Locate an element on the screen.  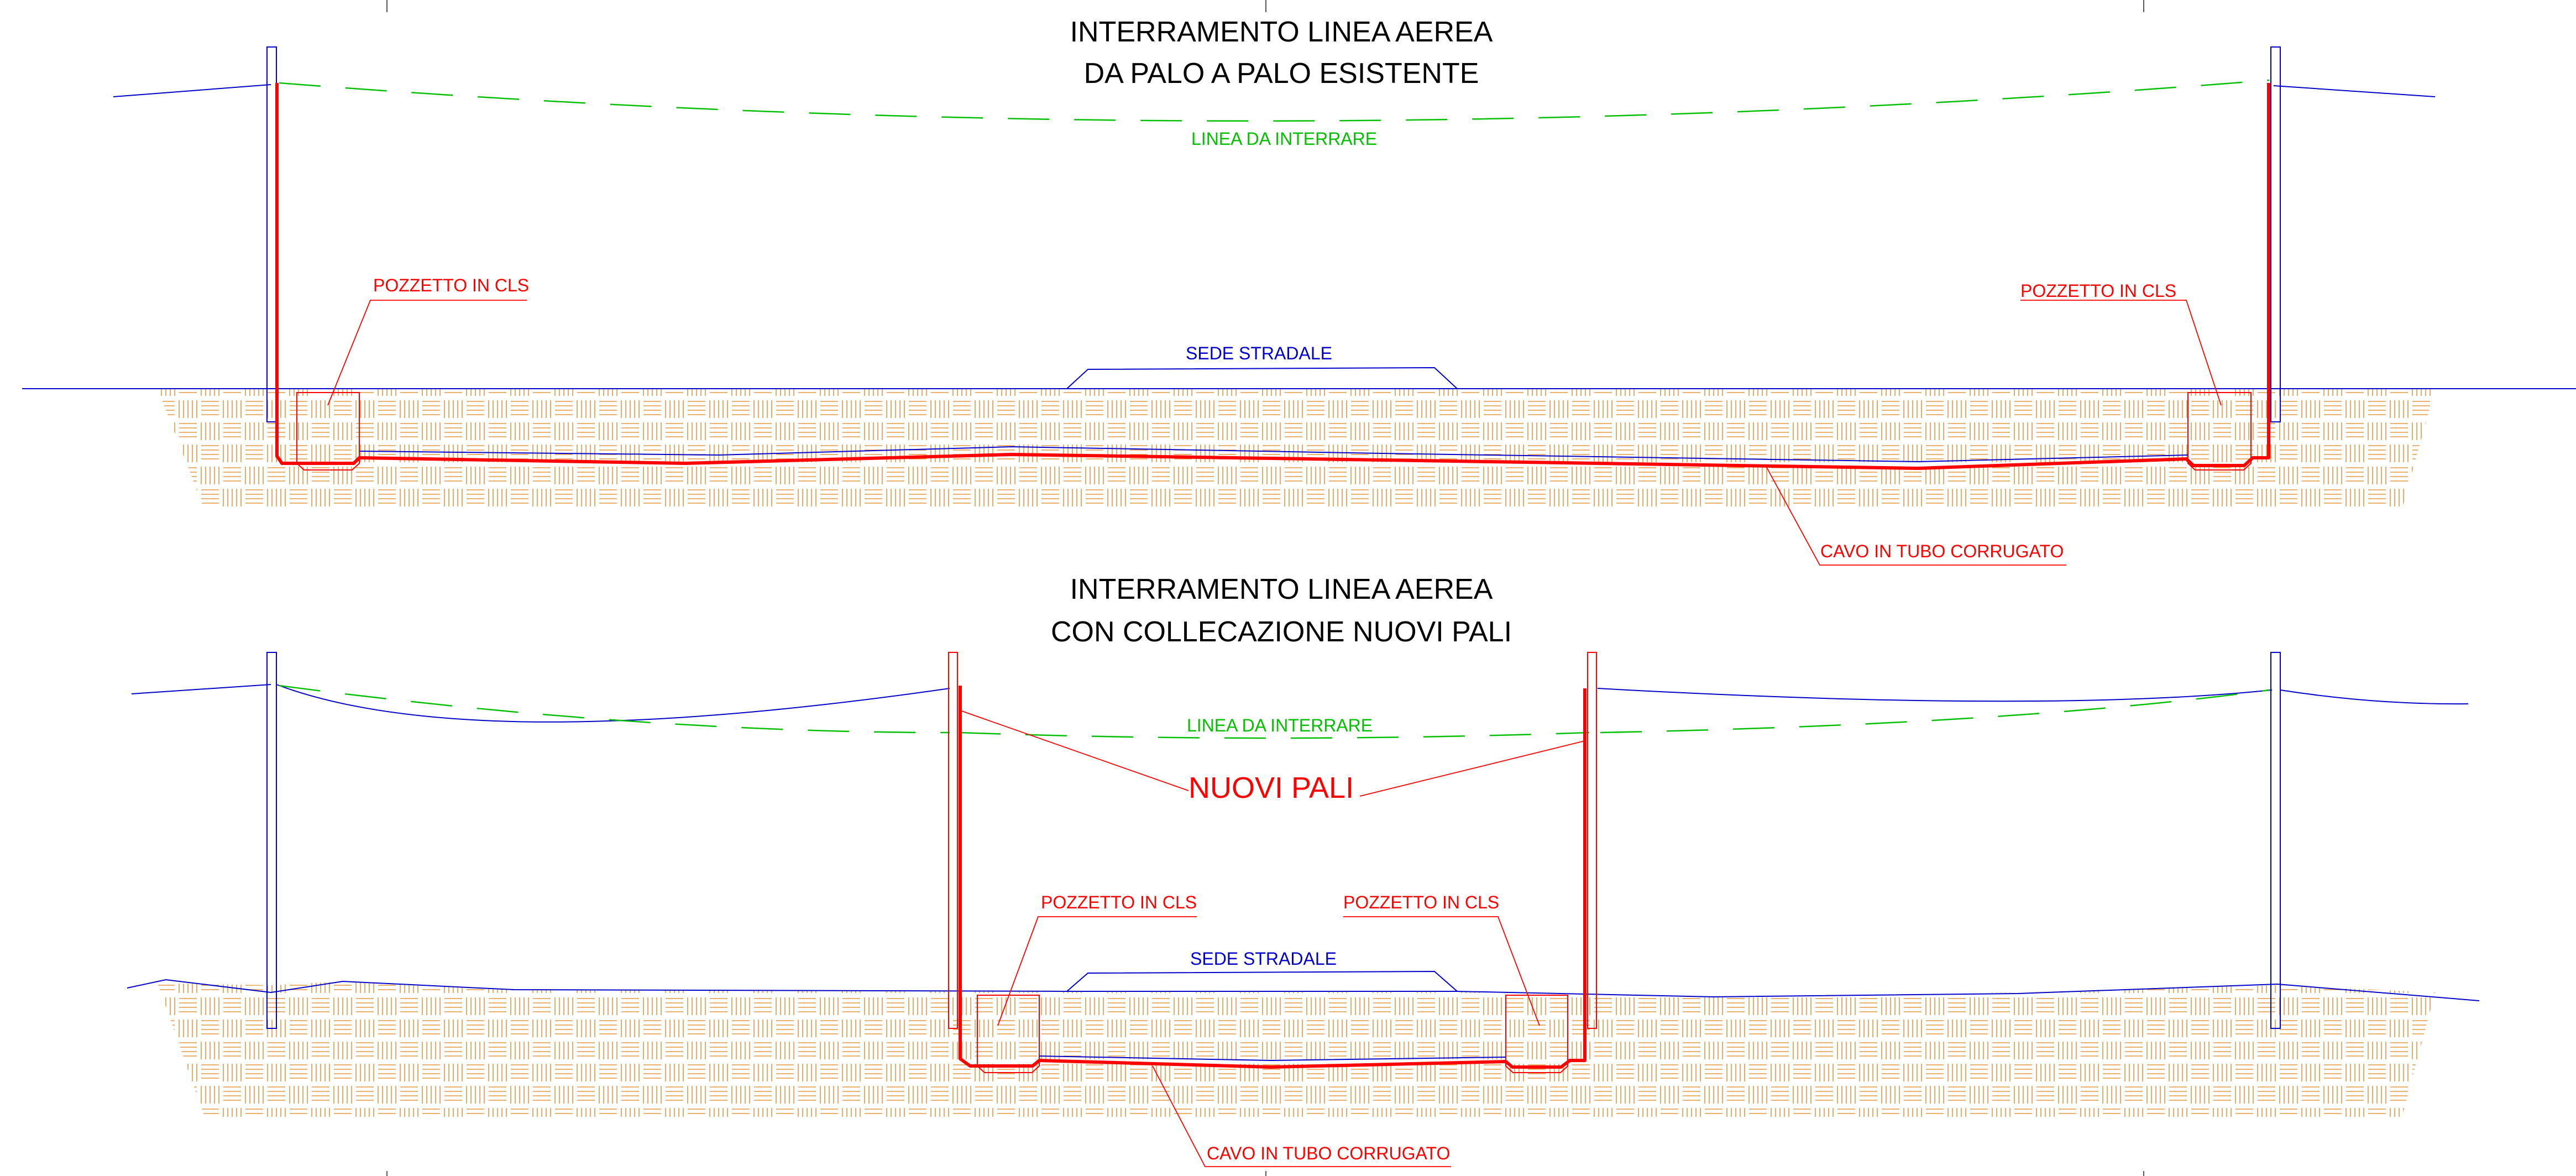
pit-left-leader-top is located at coordinates (427, 353).